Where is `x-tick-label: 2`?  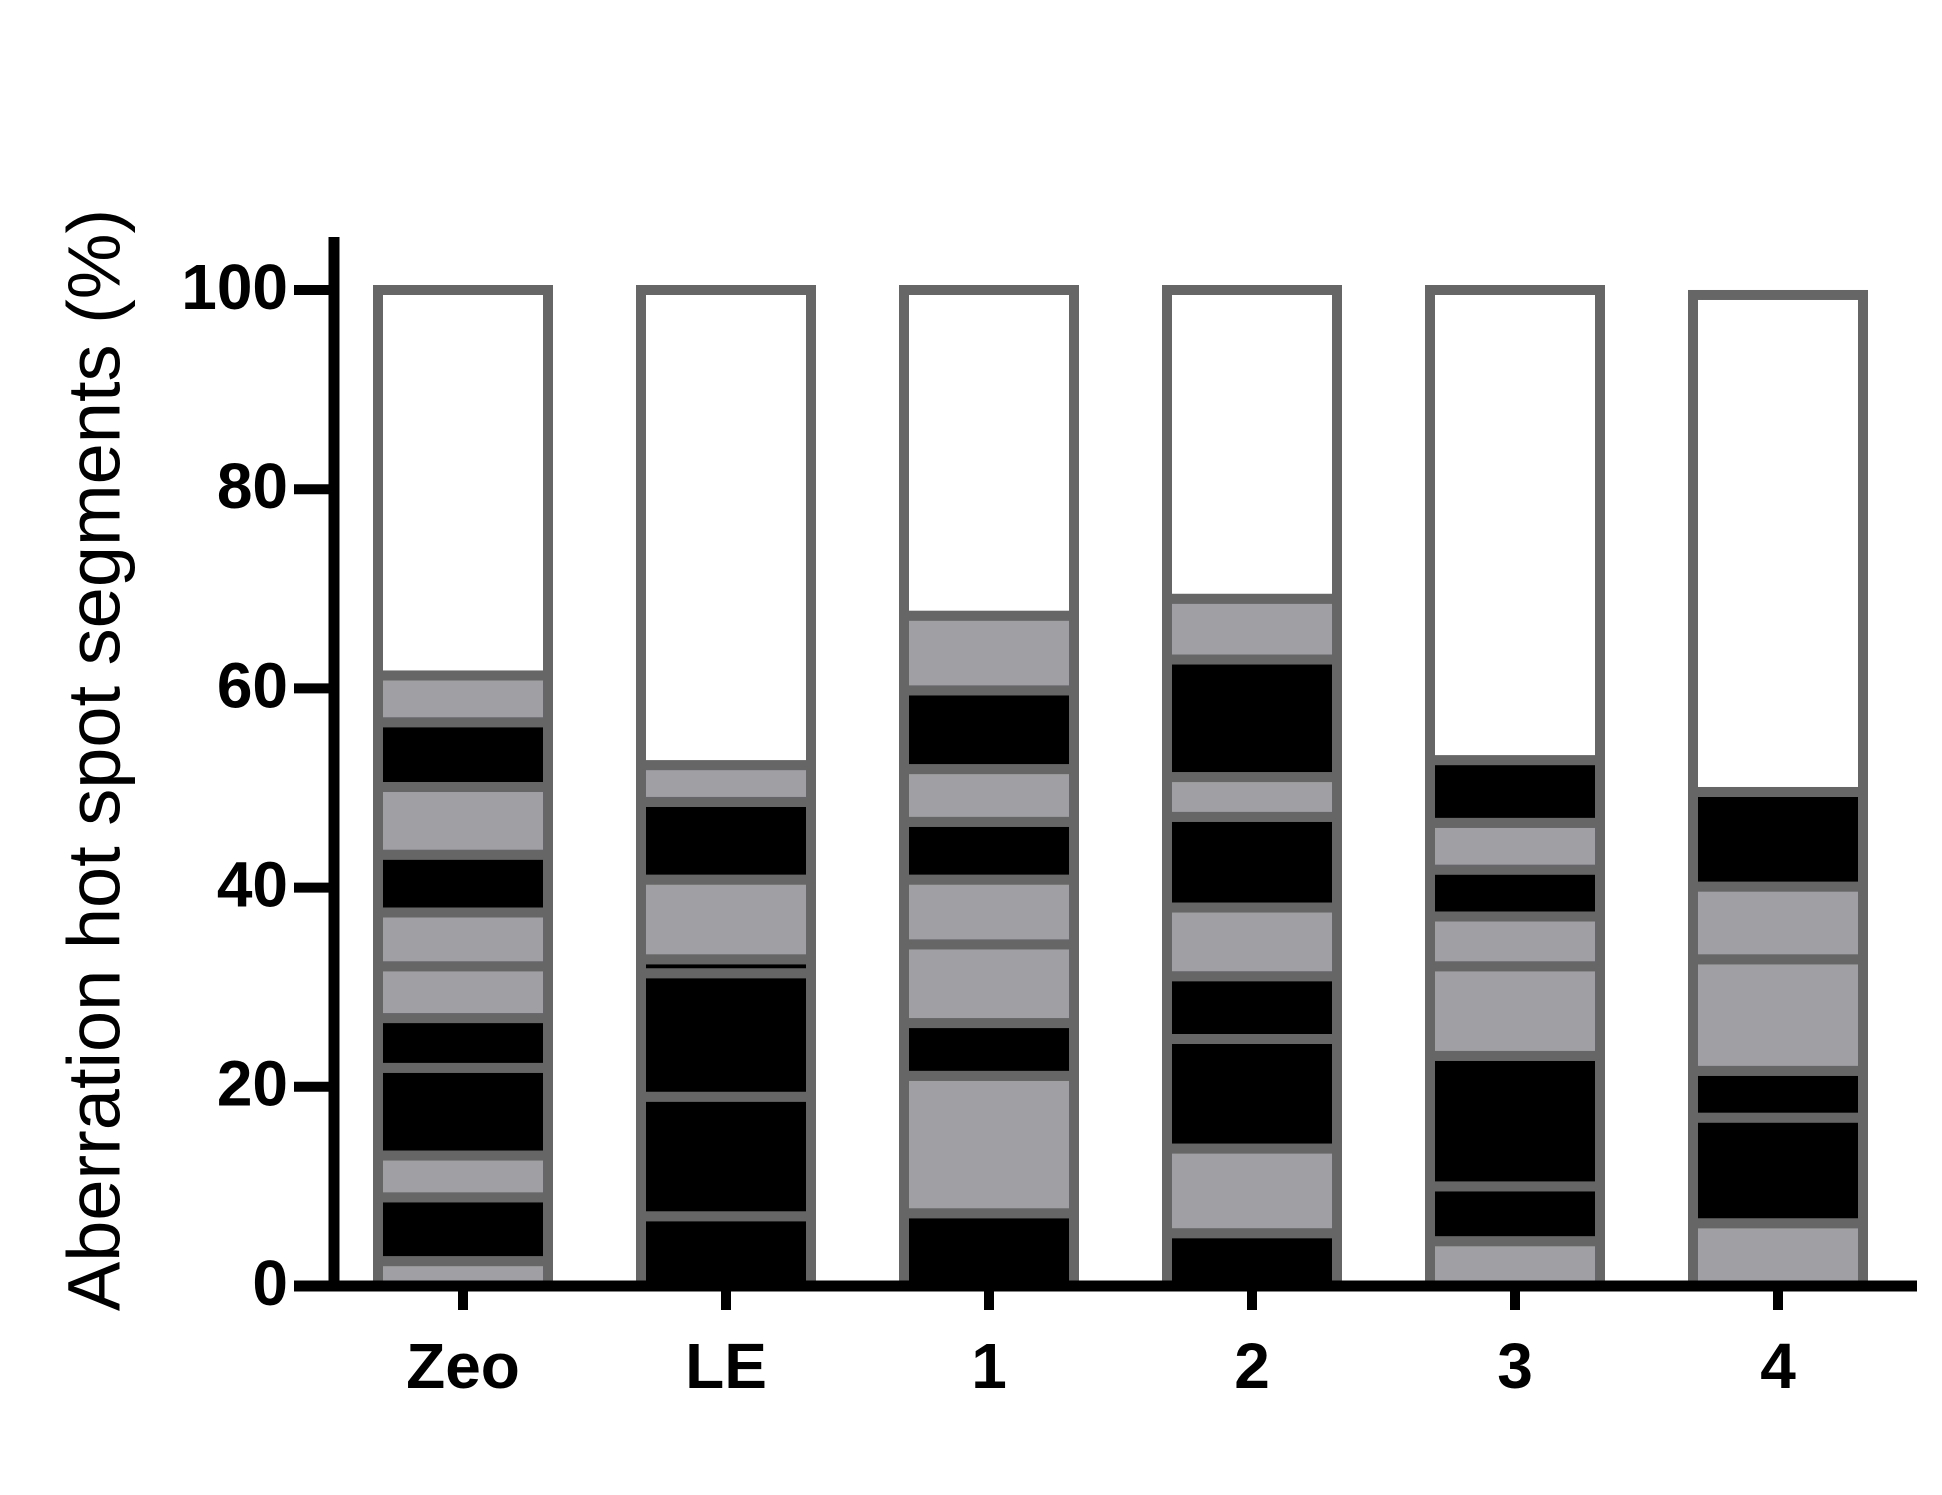
x-tick-label: 2 is located at coordinates (1252, 1366).